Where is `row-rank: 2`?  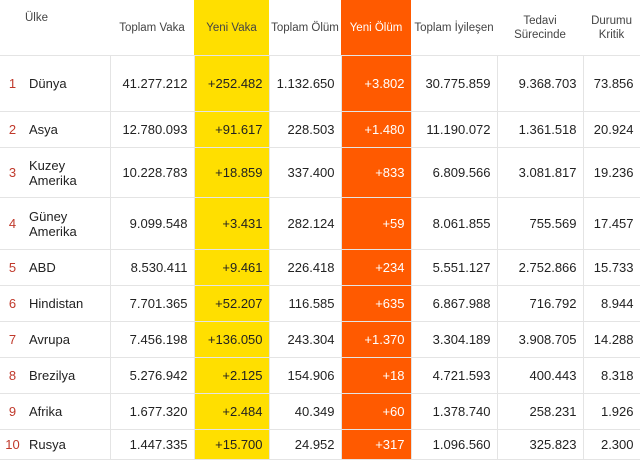
row-rank: 2 is located at coordinates (12, 129).